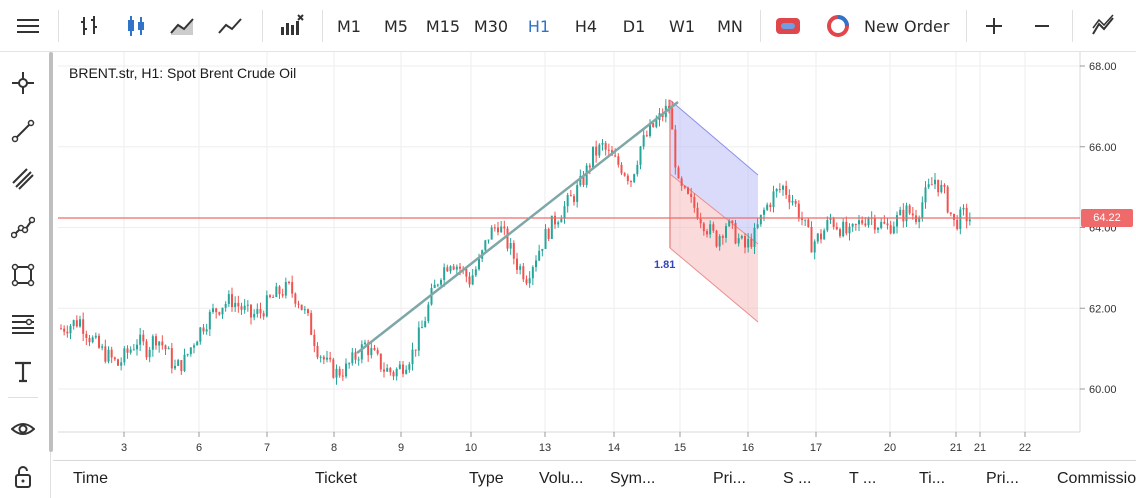 The height and width of the screenshot is (498, 1136). I want to click on tf-mn: MN, so click(730, 26).